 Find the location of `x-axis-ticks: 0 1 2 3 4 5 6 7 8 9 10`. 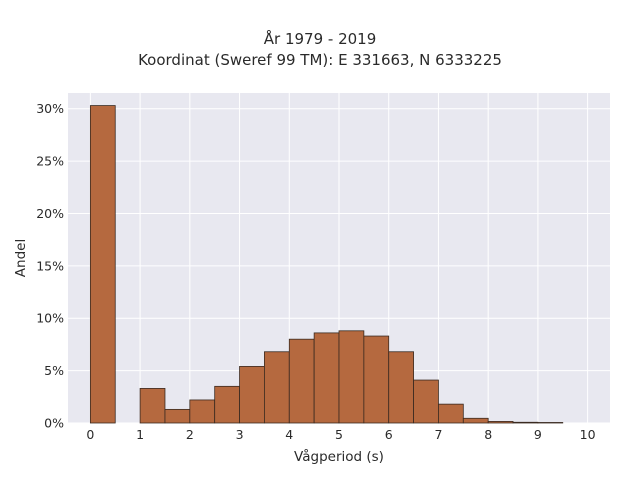

x-axis-ticks: 0 1 2 3 4 5 6 7 8 9 10 is located at coordinates (340, 434).